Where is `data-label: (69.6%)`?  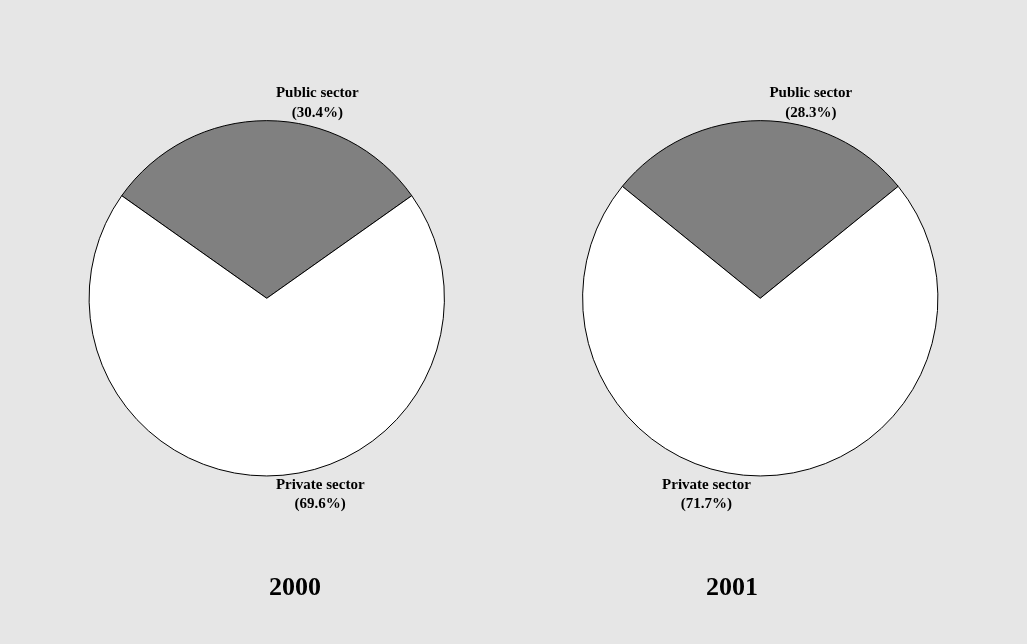
data-label: (69.6%) is located at coordinates (320, 504).